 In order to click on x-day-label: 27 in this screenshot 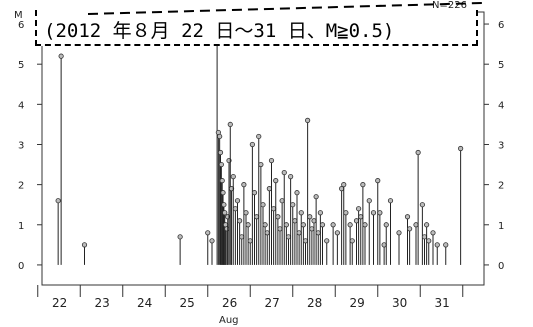, I will do `click(272, 303)`.